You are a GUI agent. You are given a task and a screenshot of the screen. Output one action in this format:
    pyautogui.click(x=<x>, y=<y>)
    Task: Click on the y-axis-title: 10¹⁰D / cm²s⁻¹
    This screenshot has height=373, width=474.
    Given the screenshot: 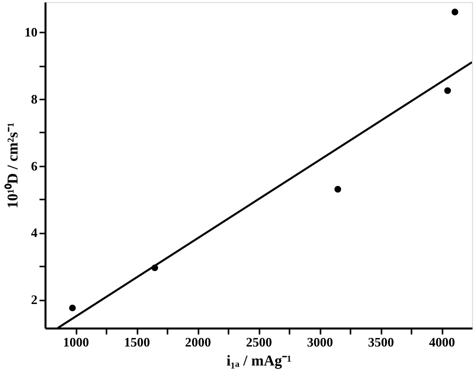 What is the action you would take?
    pyautogui.click(x=13, y=165)
    